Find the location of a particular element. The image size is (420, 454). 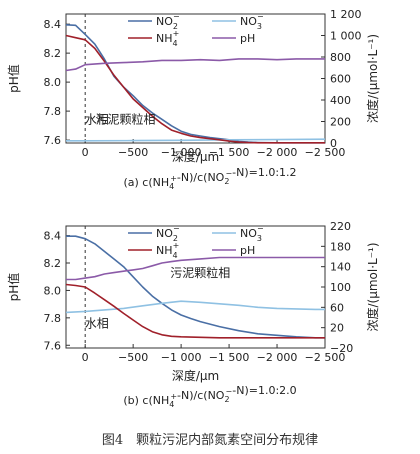

y-right-tick-label: 60 is located at coordinates (337, 307).